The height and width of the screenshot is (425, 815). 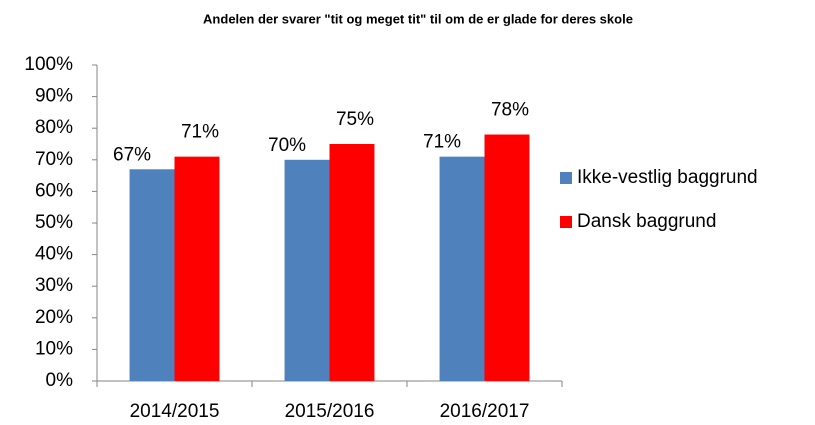 I want to click on y-tick-label: 10%, so click(x=54, y=348).